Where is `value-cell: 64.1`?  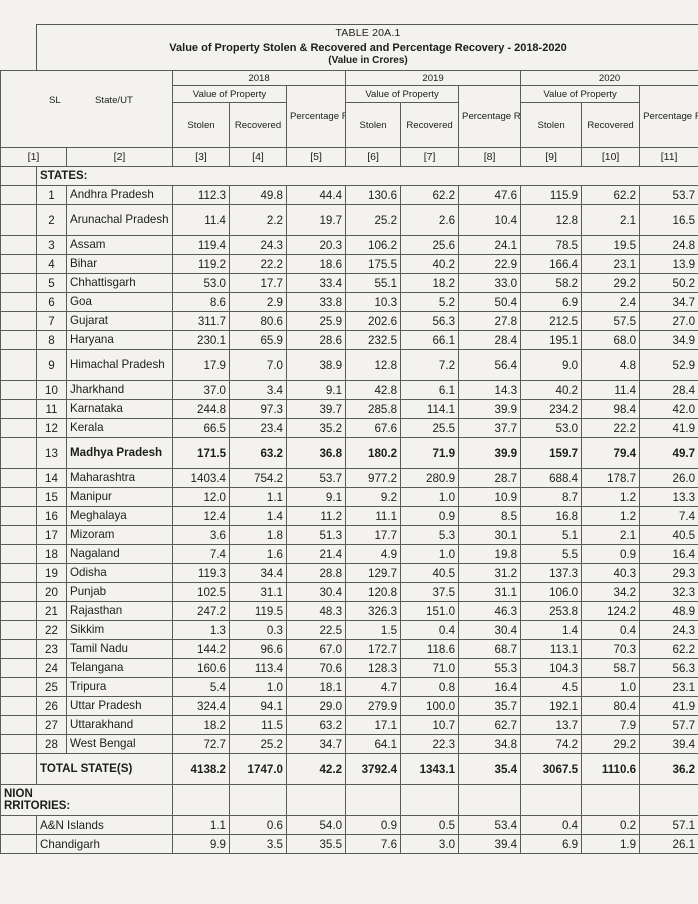
value-cell: 64.1 is located at coordinates (373, 744).